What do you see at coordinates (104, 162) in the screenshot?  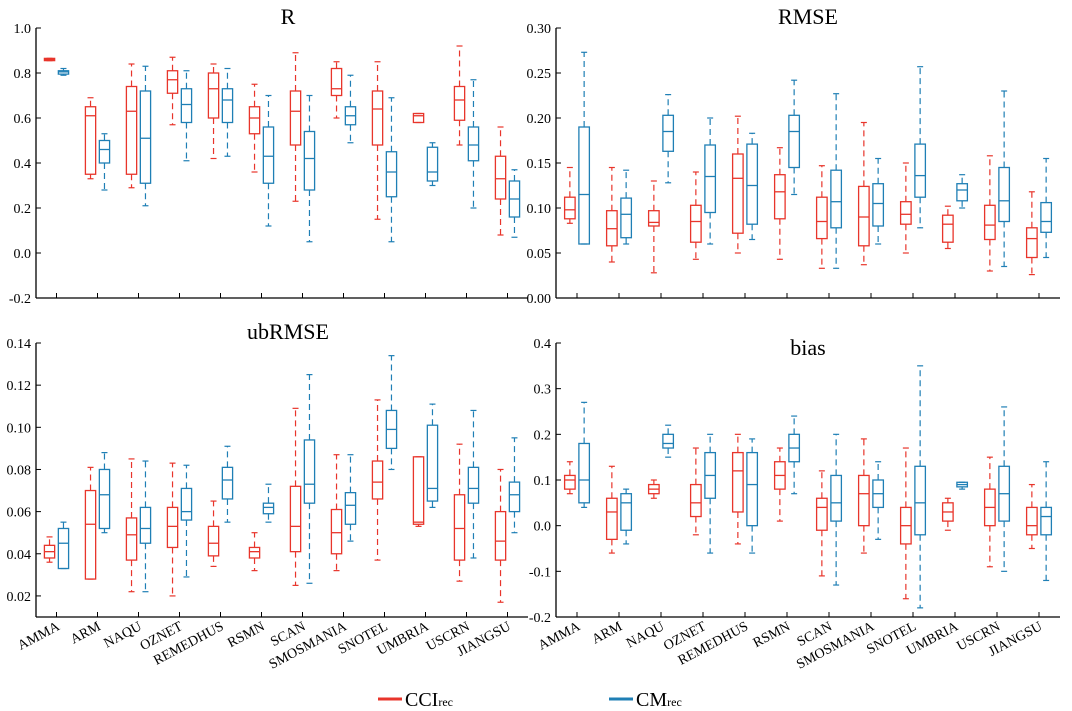 I see `cm-box-arm` at bounding box center [104, 162].